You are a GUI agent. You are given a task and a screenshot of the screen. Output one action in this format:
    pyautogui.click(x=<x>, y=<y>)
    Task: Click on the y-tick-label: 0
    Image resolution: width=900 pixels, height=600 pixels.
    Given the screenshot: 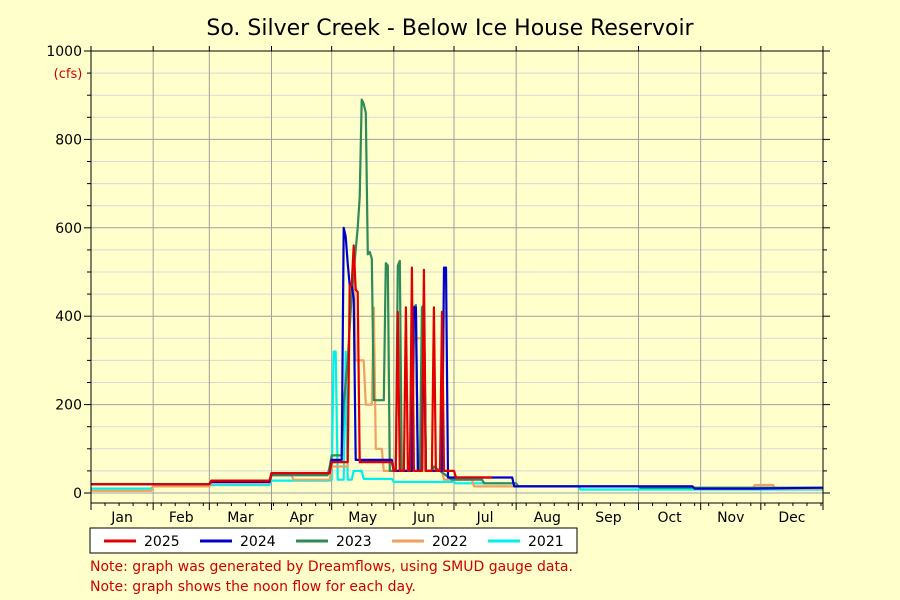 What is the action you would take?
    pyautogui.click(x=77, y=494)
    